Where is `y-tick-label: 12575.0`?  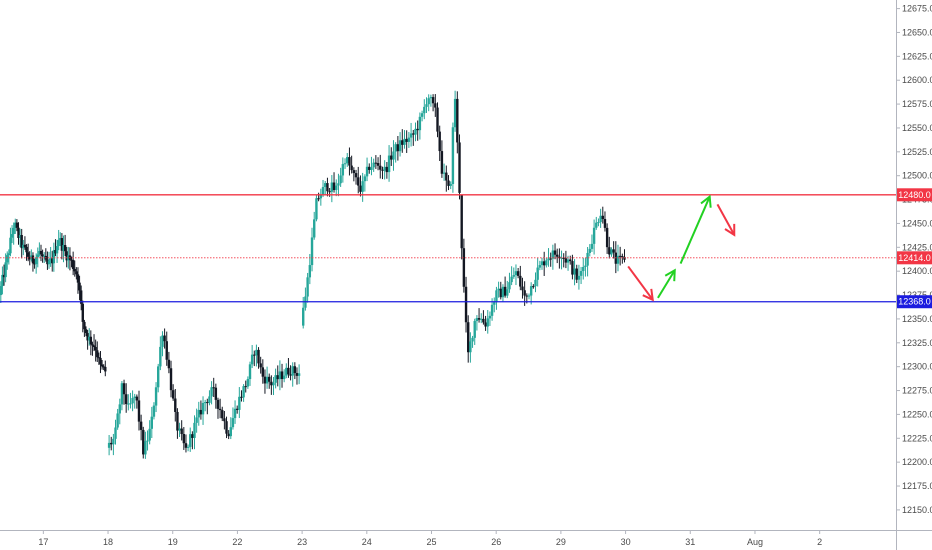 y-tick-label: 12575.0 is located at coordinates (917, 104).